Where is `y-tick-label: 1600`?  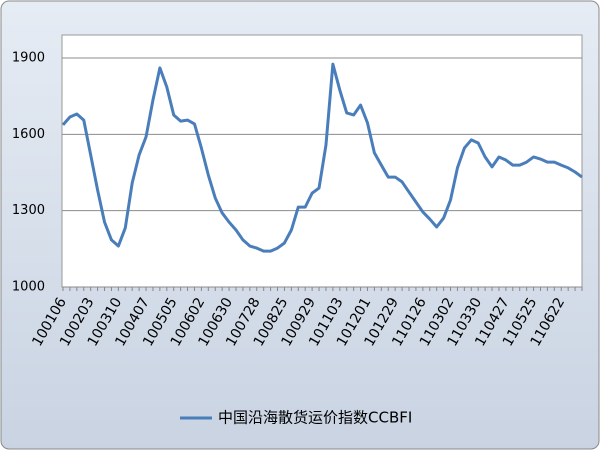 y-tick-label: 1600 is located at coordinates (28, 134).